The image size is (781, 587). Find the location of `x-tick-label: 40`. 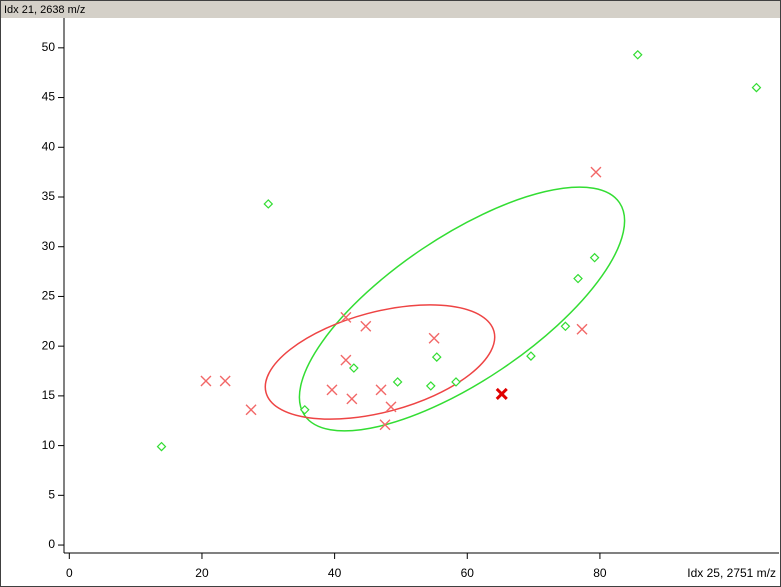

x-tick-label: 40 is located at coordinates (335, 573).